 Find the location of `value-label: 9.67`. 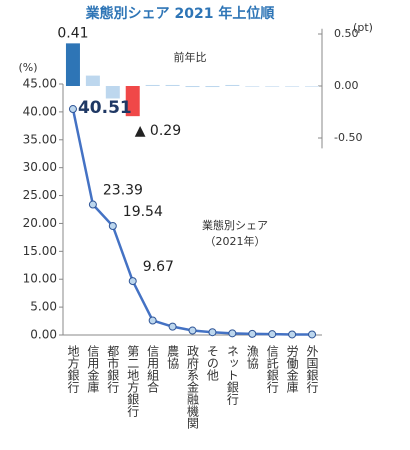

value-label: 9.67 is located at coordinates (158, 267).